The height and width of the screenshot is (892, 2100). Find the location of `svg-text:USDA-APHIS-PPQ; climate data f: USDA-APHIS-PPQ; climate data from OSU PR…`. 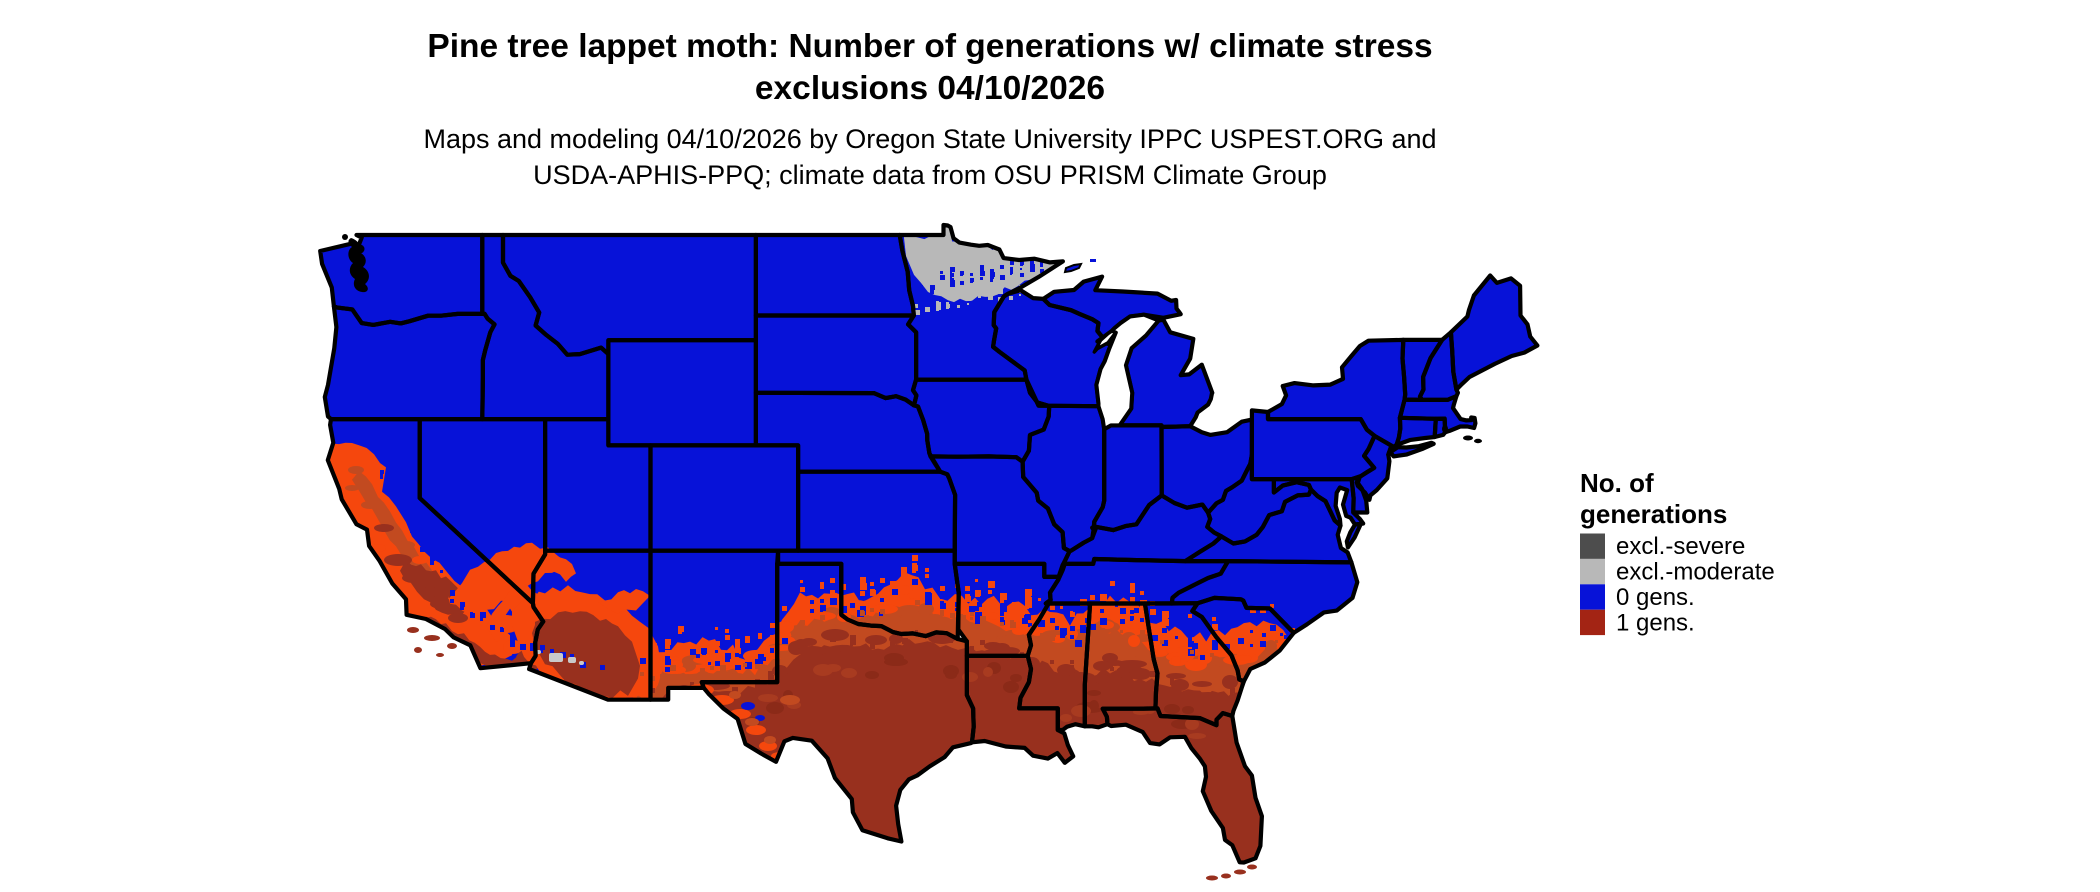

svg-text:USDA-APHIS-PPQ; climate data f: USDA-APHIS-PPQ; climate data from OSU PR… is located at coordinates (930, 175).